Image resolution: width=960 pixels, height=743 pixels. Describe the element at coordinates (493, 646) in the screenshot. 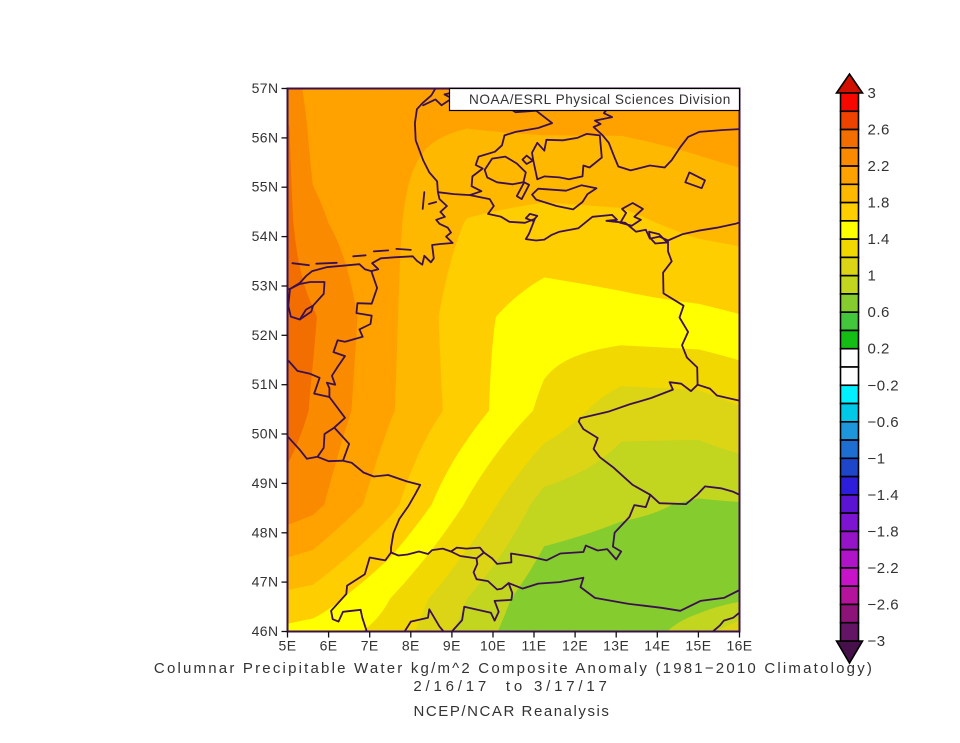

I see `svg-text: 10E` at that location.